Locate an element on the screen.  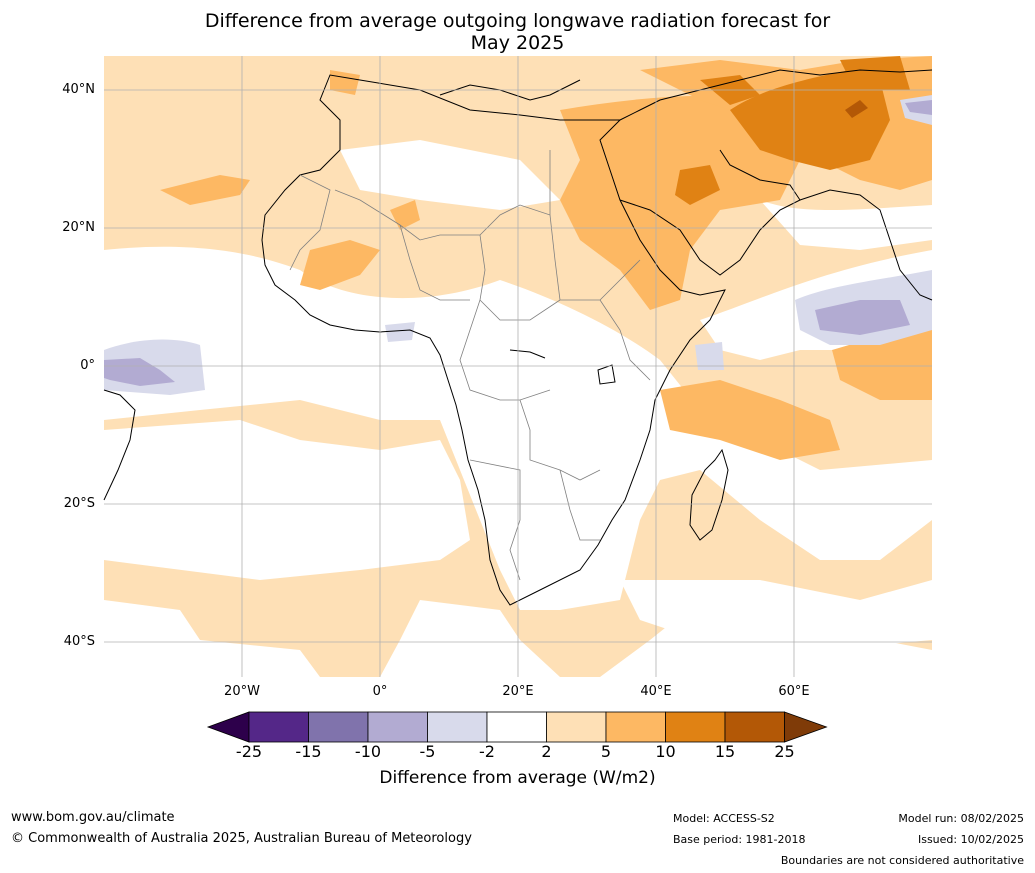
lon-tick-label: 60°E is located at coordinates (794, 691).